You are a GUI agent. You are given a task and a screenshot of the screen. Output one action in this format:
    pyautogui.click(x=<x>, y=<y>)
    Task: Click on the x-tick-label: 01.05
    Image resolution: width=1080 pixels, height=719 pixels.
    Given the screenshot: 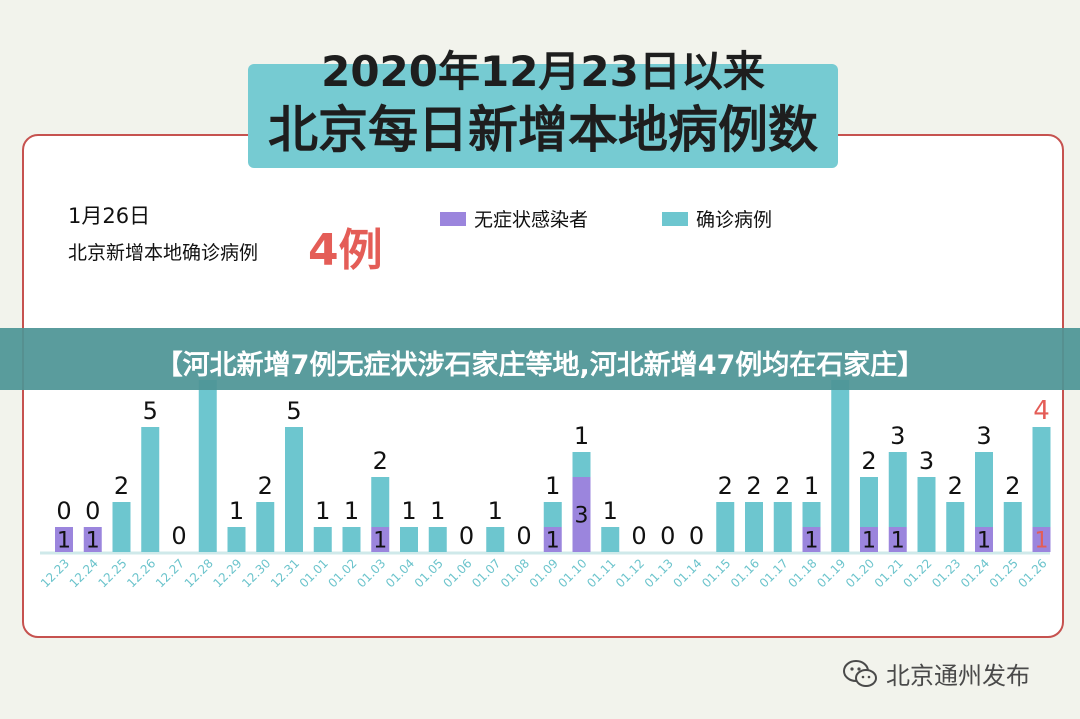 What is the action you would take?
    pyautogui.click(x=429, y=573)
    